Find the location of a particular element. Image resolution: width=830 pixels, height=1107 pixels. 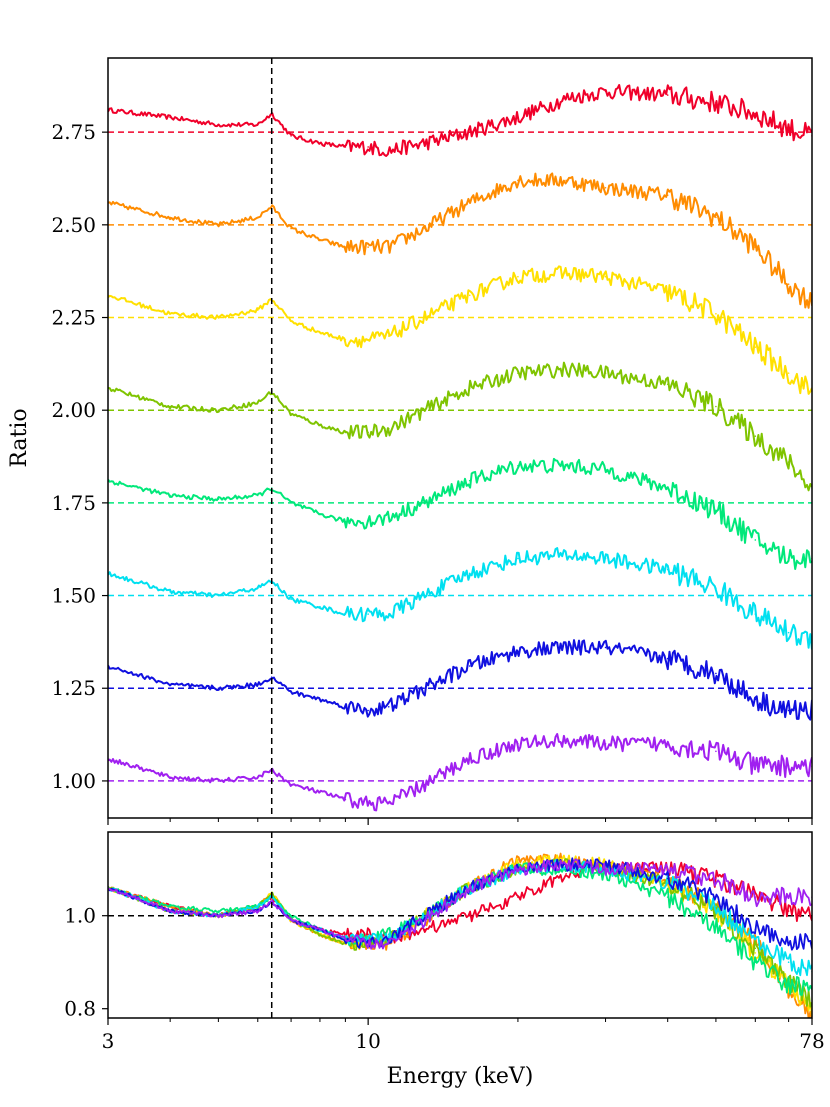

y-tick-label: 0.8 is located at coordinates (80, 1009).